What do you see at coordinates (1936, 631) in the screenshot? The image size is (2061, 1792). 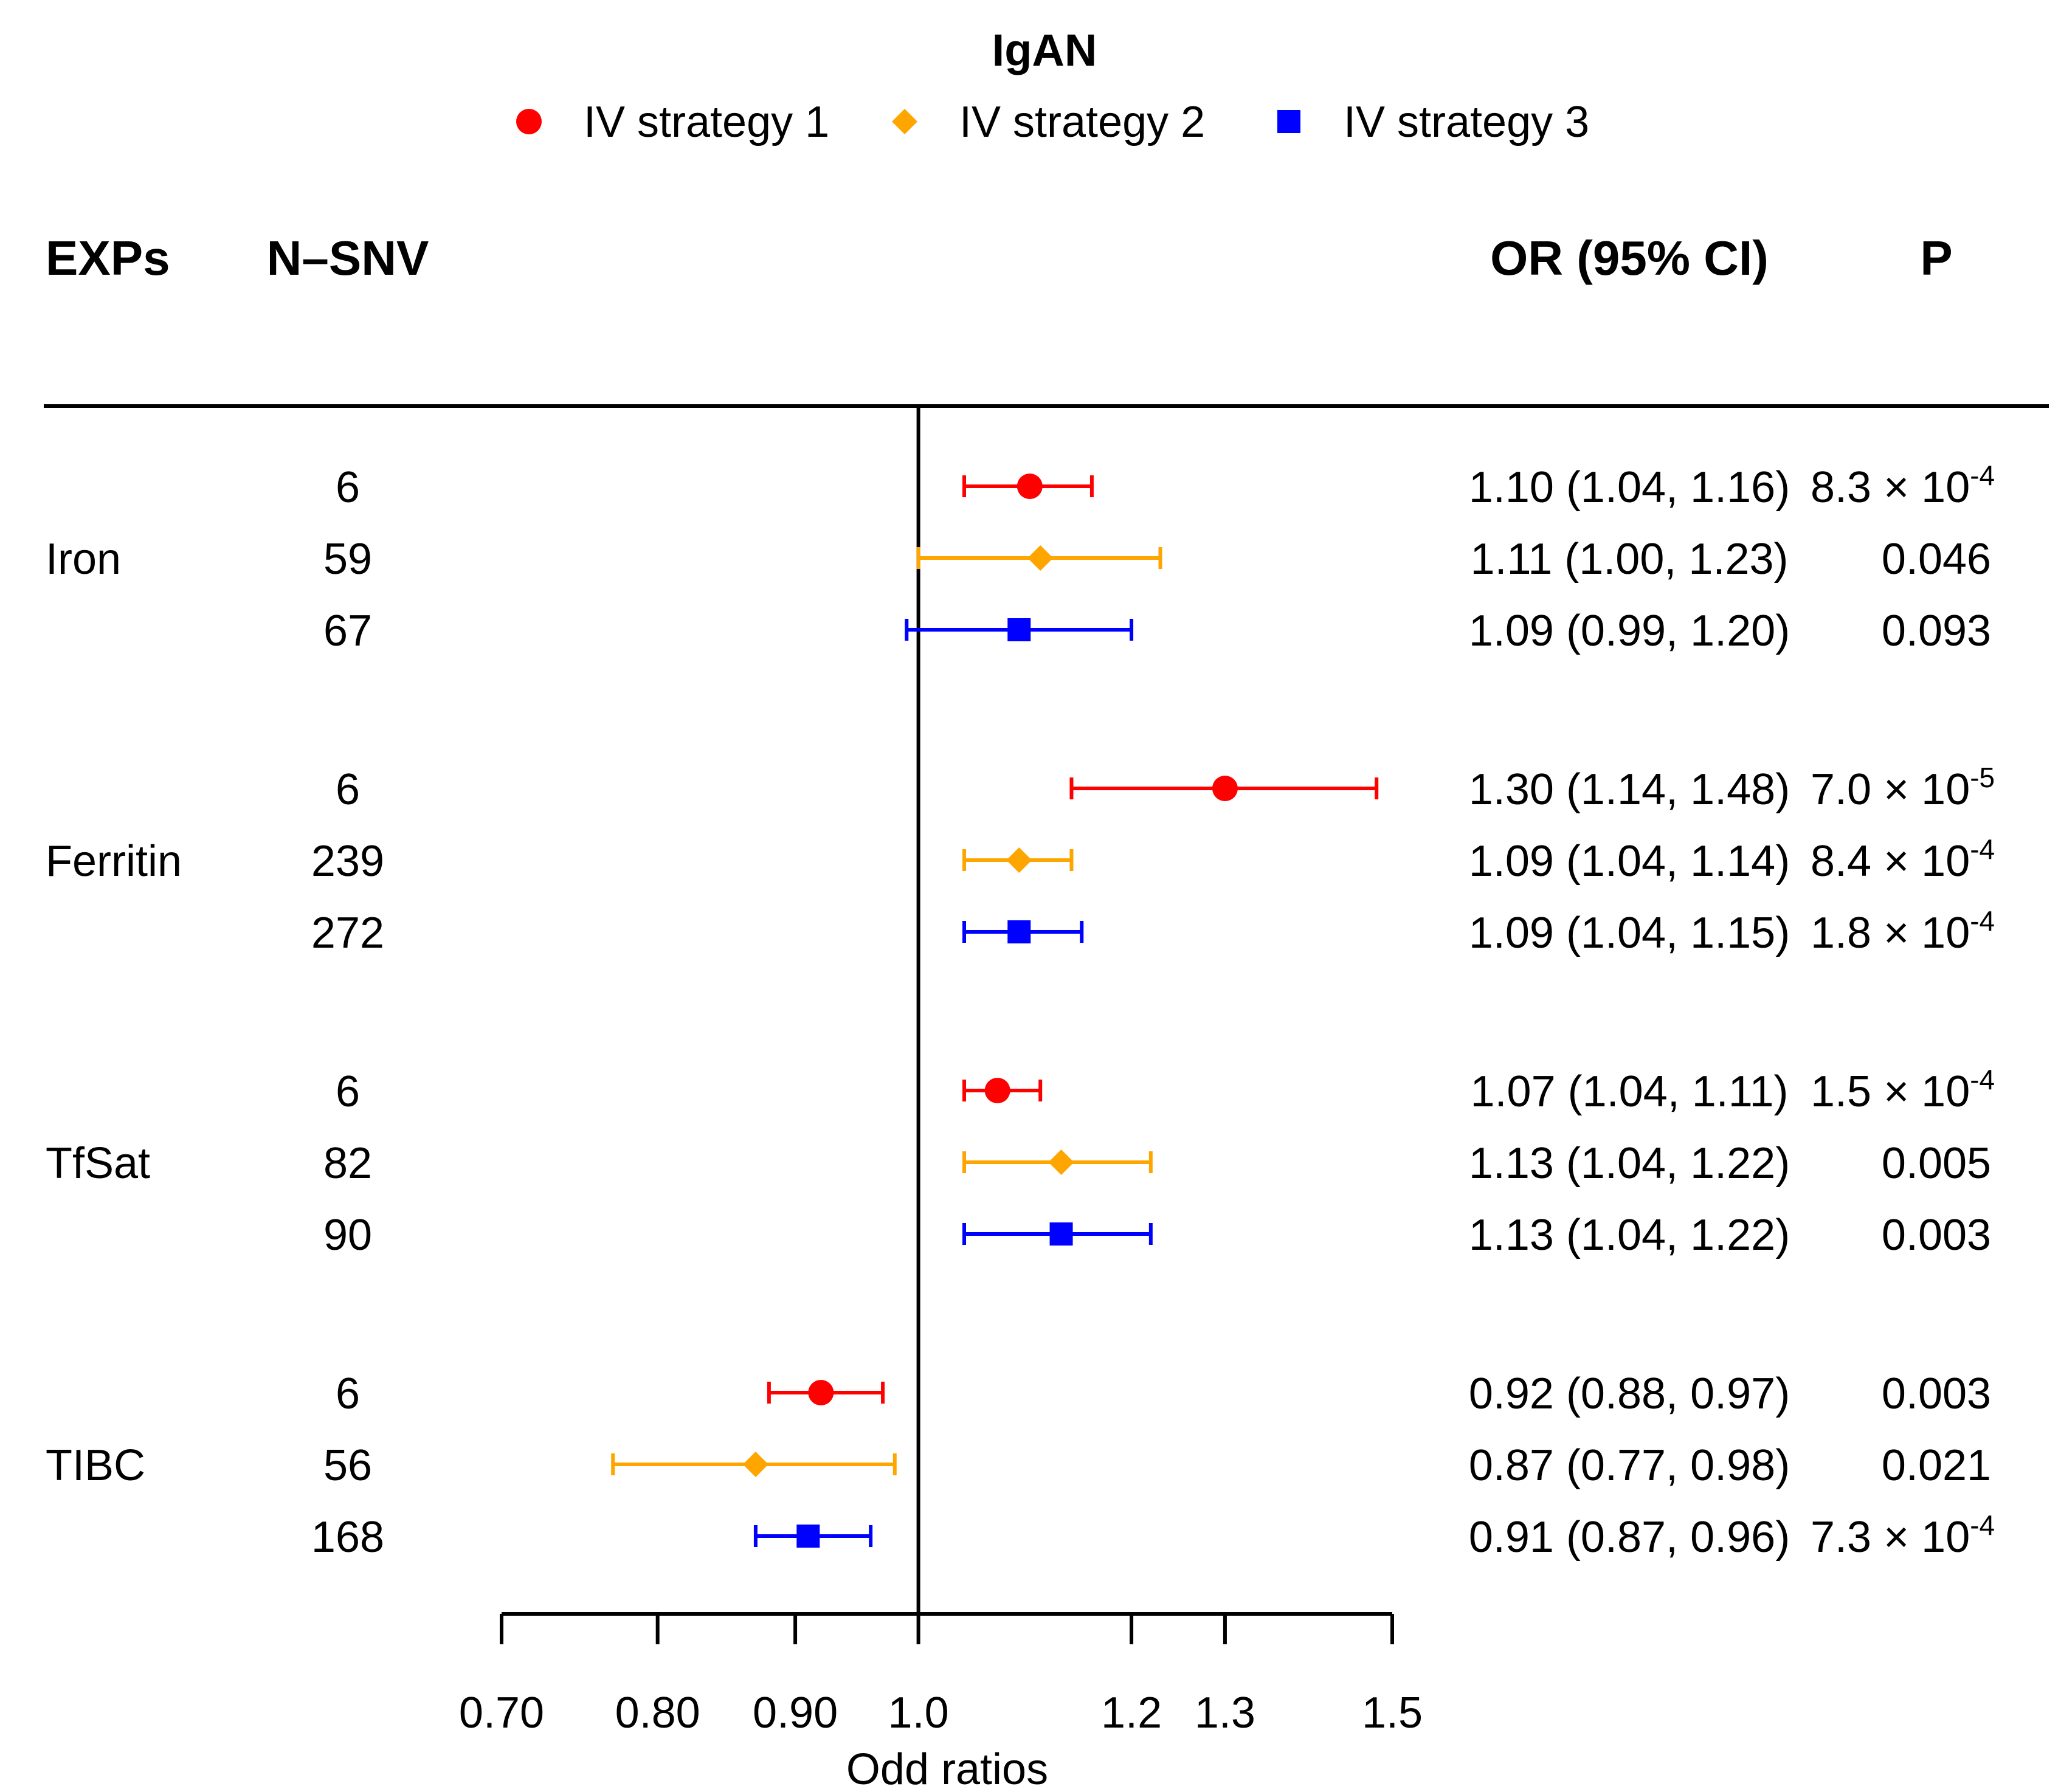 I see `p-value: 0.093` at bounding box center [1936, 631].